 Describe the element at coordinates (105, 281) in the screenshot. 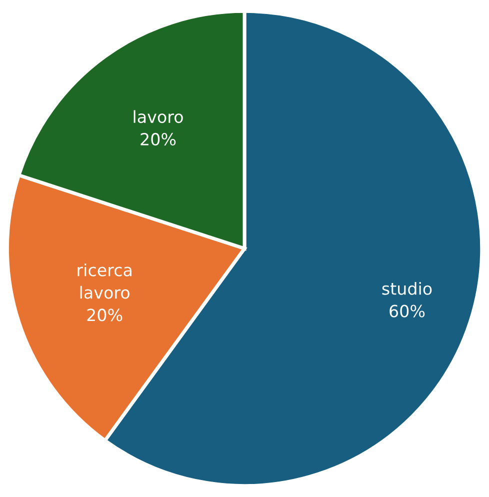

I see `slice-label: ricerca lavoro` at that location.